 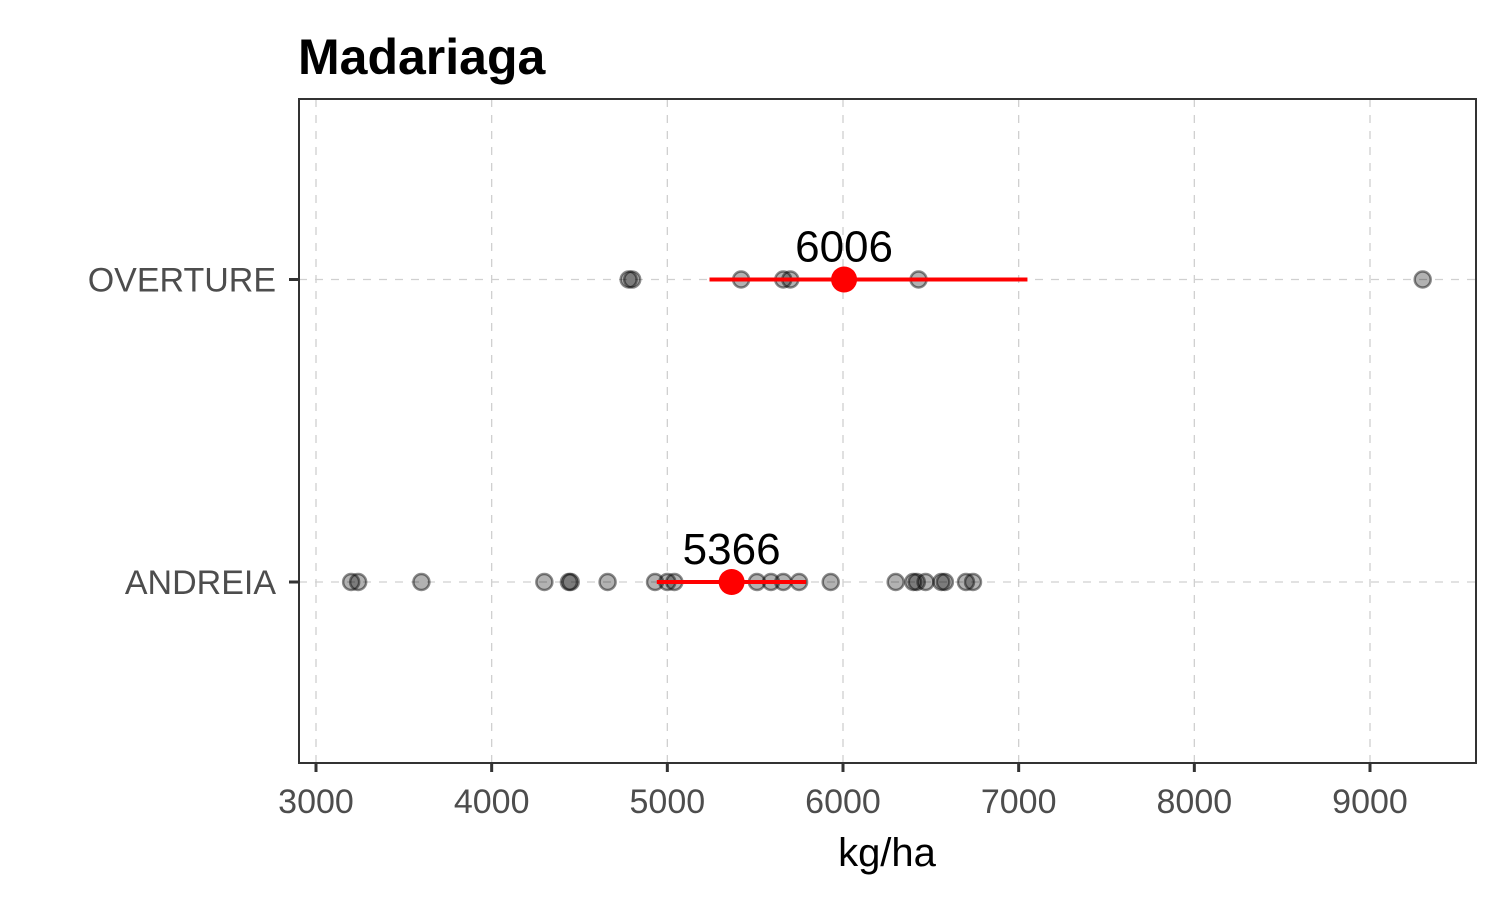 What do you see at coordinates (1195, 802) in the screenshot?
I see `x-tick-label: 8000` at bounding box center [1195, 802].